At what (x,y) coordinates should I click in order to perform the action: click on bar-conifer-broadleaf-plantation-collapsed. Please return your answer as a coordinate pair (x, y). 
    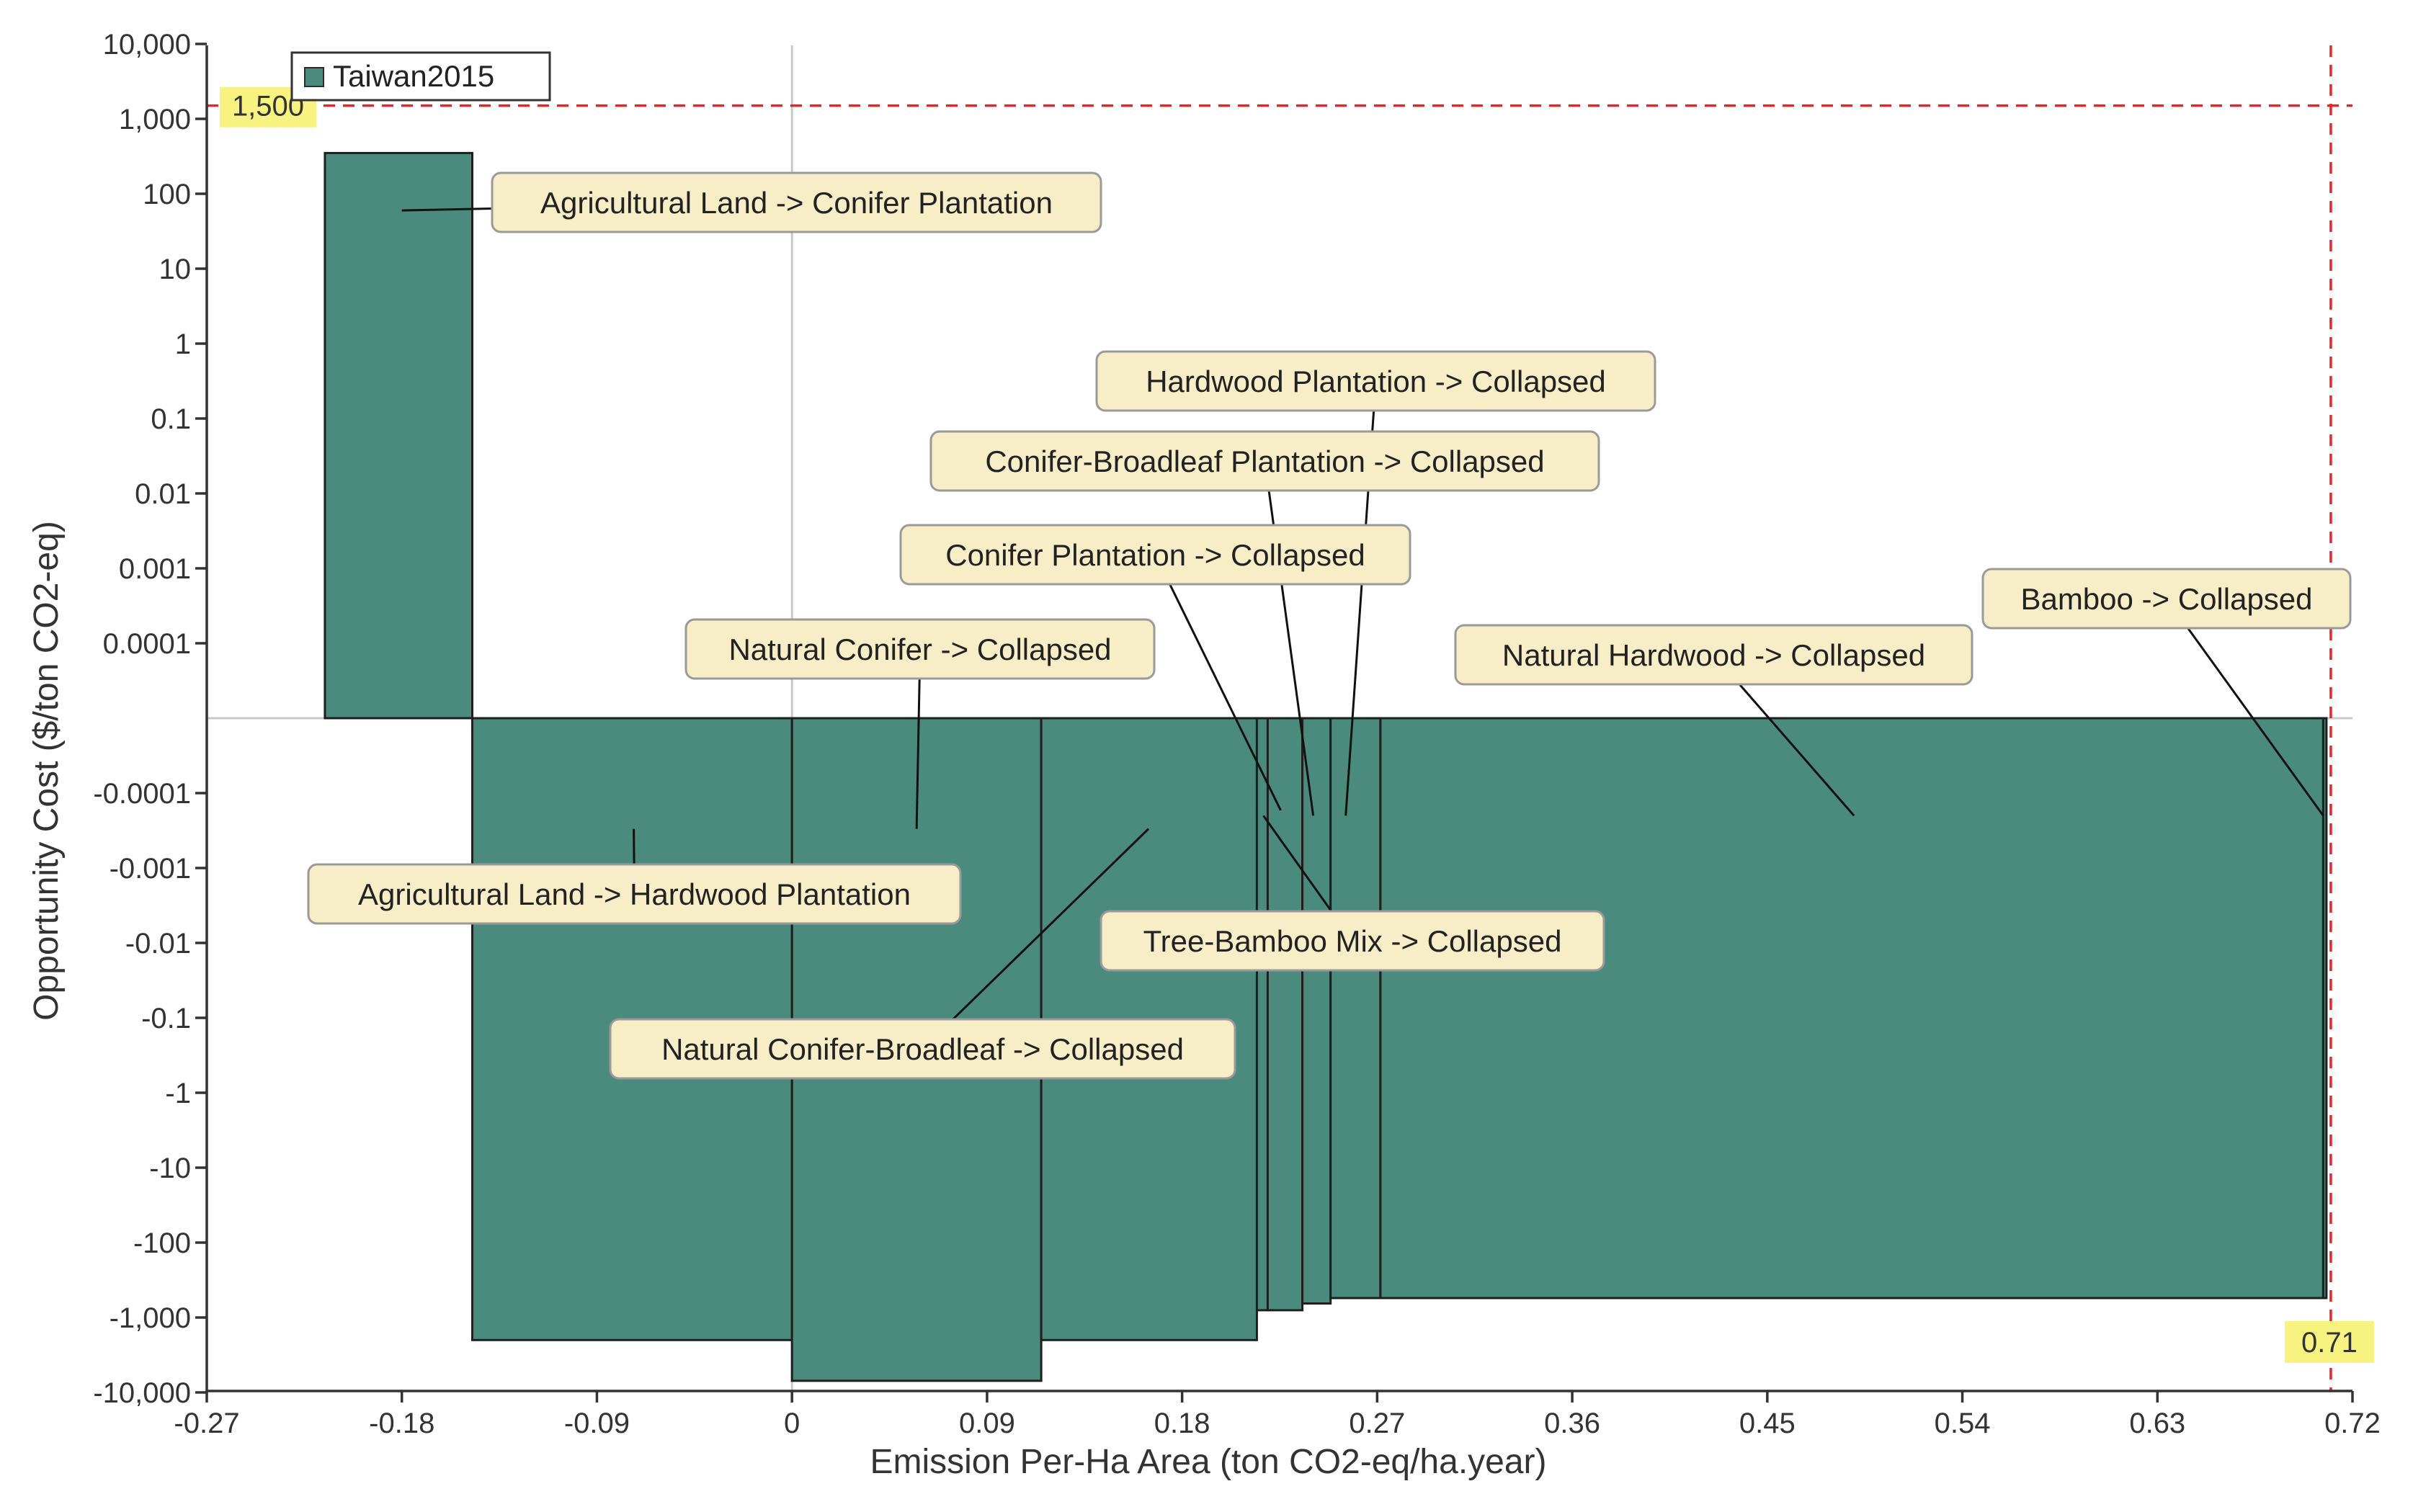
    Looking at the image, I should click on (1316, 1011).